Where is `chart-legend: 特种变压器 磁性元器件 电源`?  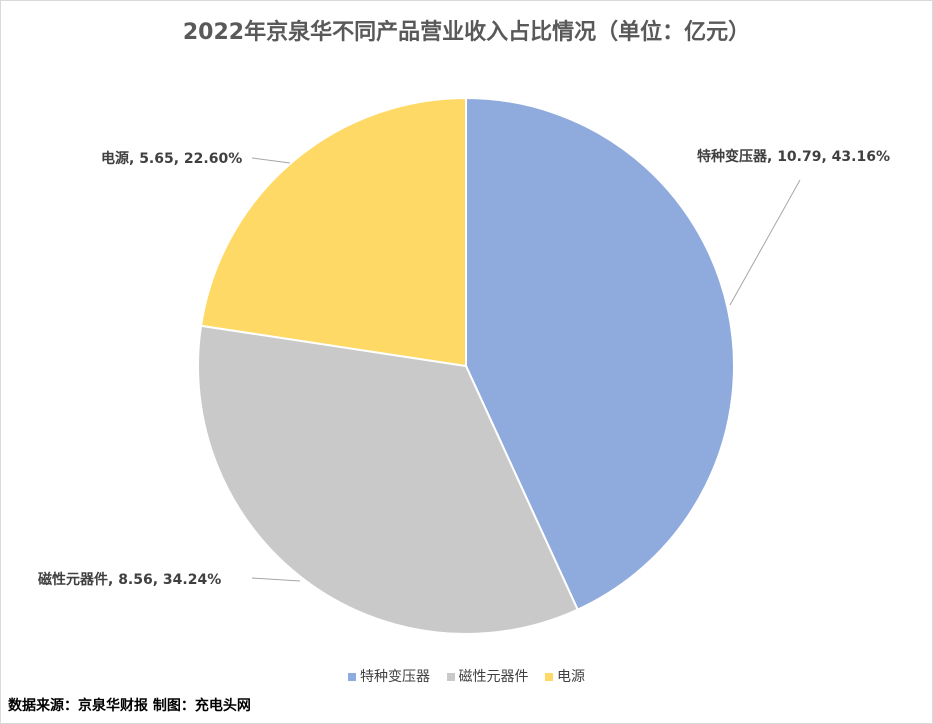 chart-legend: 特种变压器 磁性元器件 电源 is located at coordinates (466, 676).